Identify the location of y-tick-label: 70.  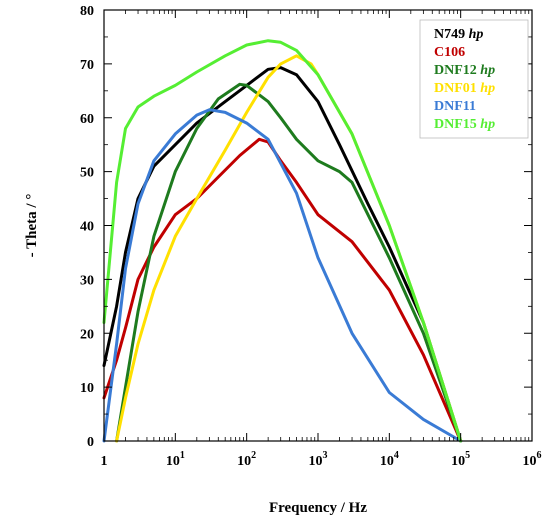
(87, 65).